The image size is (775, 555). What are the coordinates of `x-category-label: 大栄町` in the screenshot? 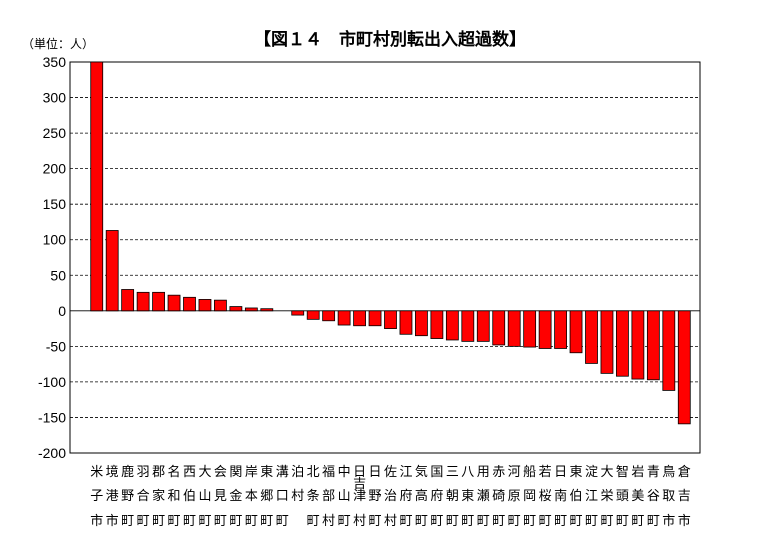 It's located at (606, 497).